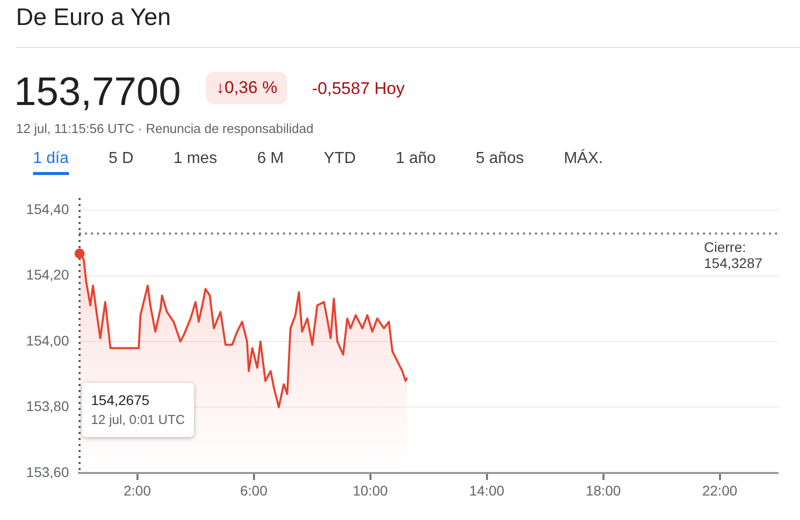 The width and height of the screenshot is (800, 520). What do you see at coordinates (358, 89) in the screenshot?
I see `text: -0,5587 Hoy` at bounding box center [358, 89].